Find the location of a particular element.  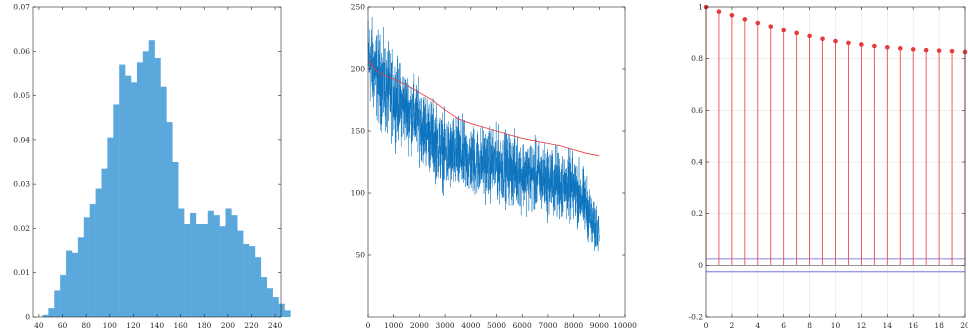

x-tick-label: 180 is located at coordinates (204, 325).